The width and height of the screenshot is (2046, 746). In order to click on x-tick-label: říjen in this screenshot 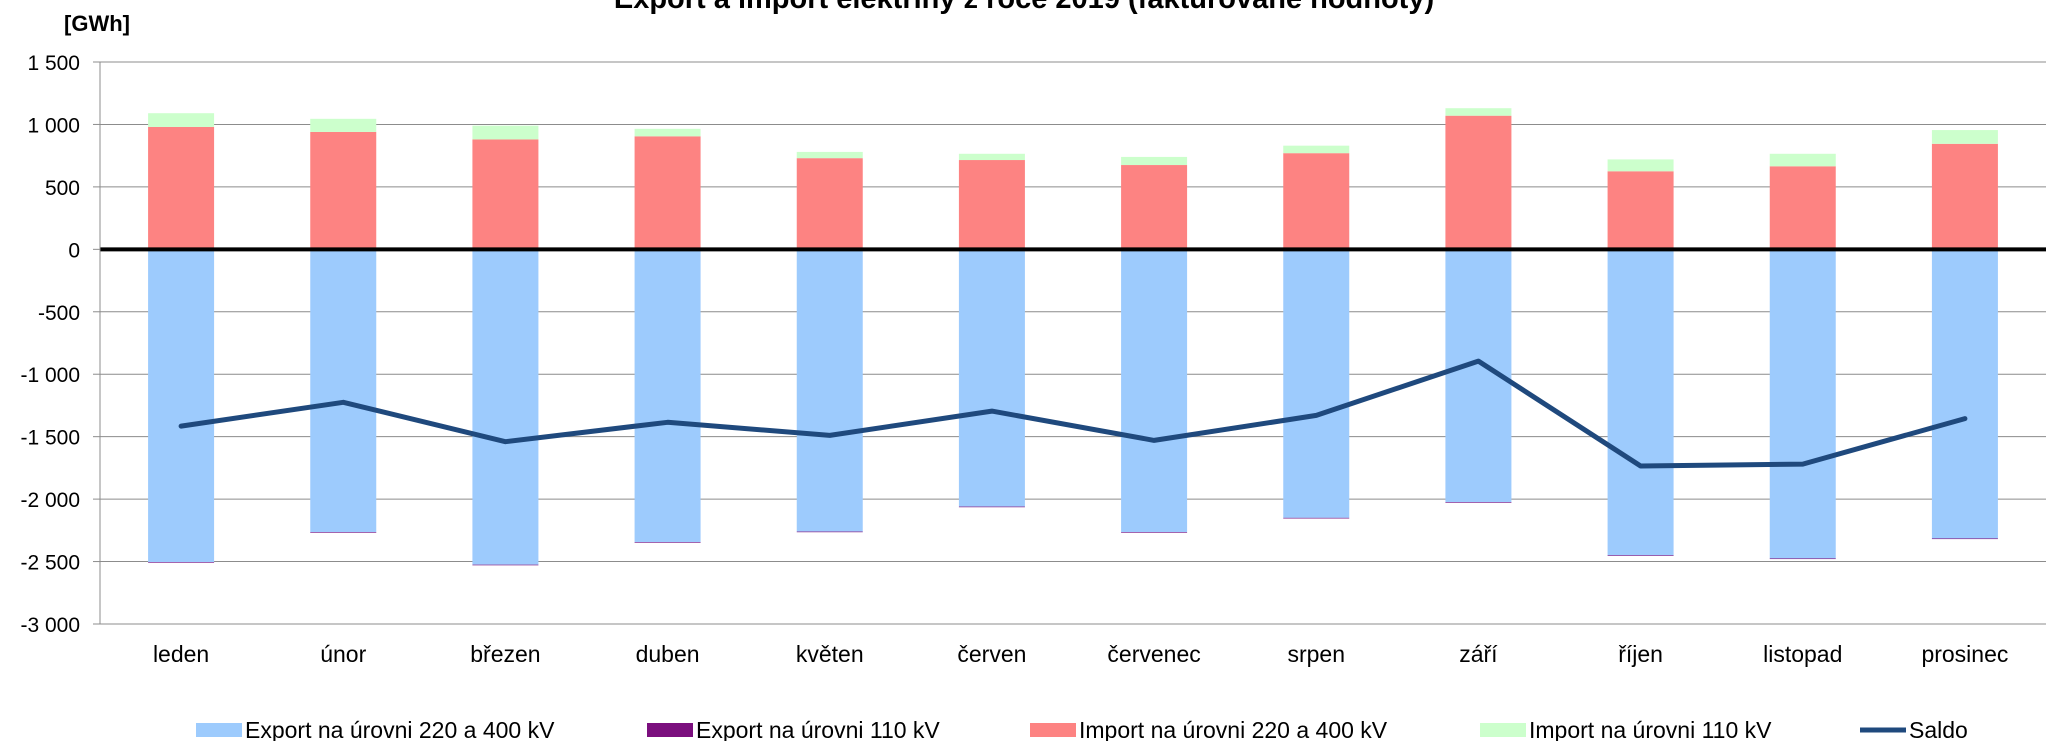, I will do `click(1640, 654)`.